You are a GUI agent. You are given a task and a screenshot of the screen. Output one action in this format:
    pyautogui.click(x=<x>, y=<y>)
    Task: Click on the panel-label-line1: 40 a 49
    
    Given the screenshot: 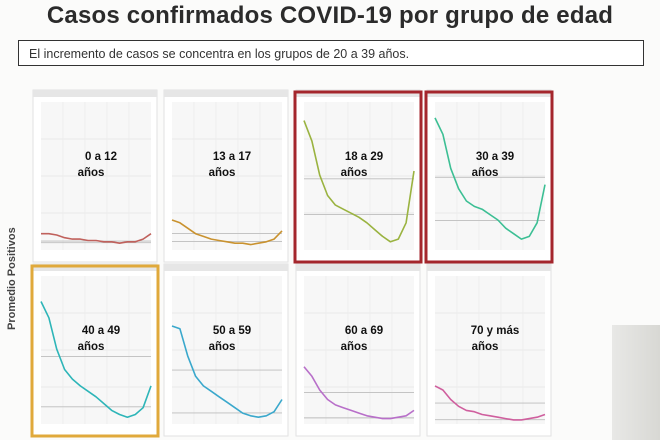 What is the action you would take?
    pyautogui.click(x=101, y=331)
    